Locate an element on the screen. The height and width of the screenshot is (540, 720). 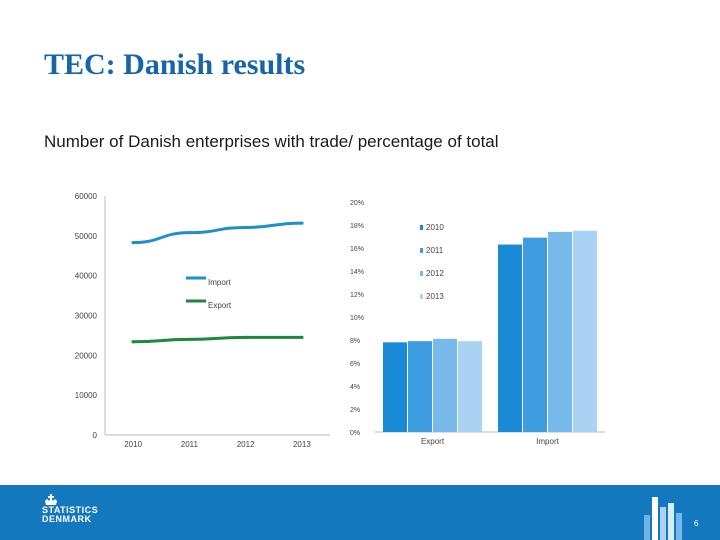
y-tick-label: 8% is located at coordinates (355, 341).